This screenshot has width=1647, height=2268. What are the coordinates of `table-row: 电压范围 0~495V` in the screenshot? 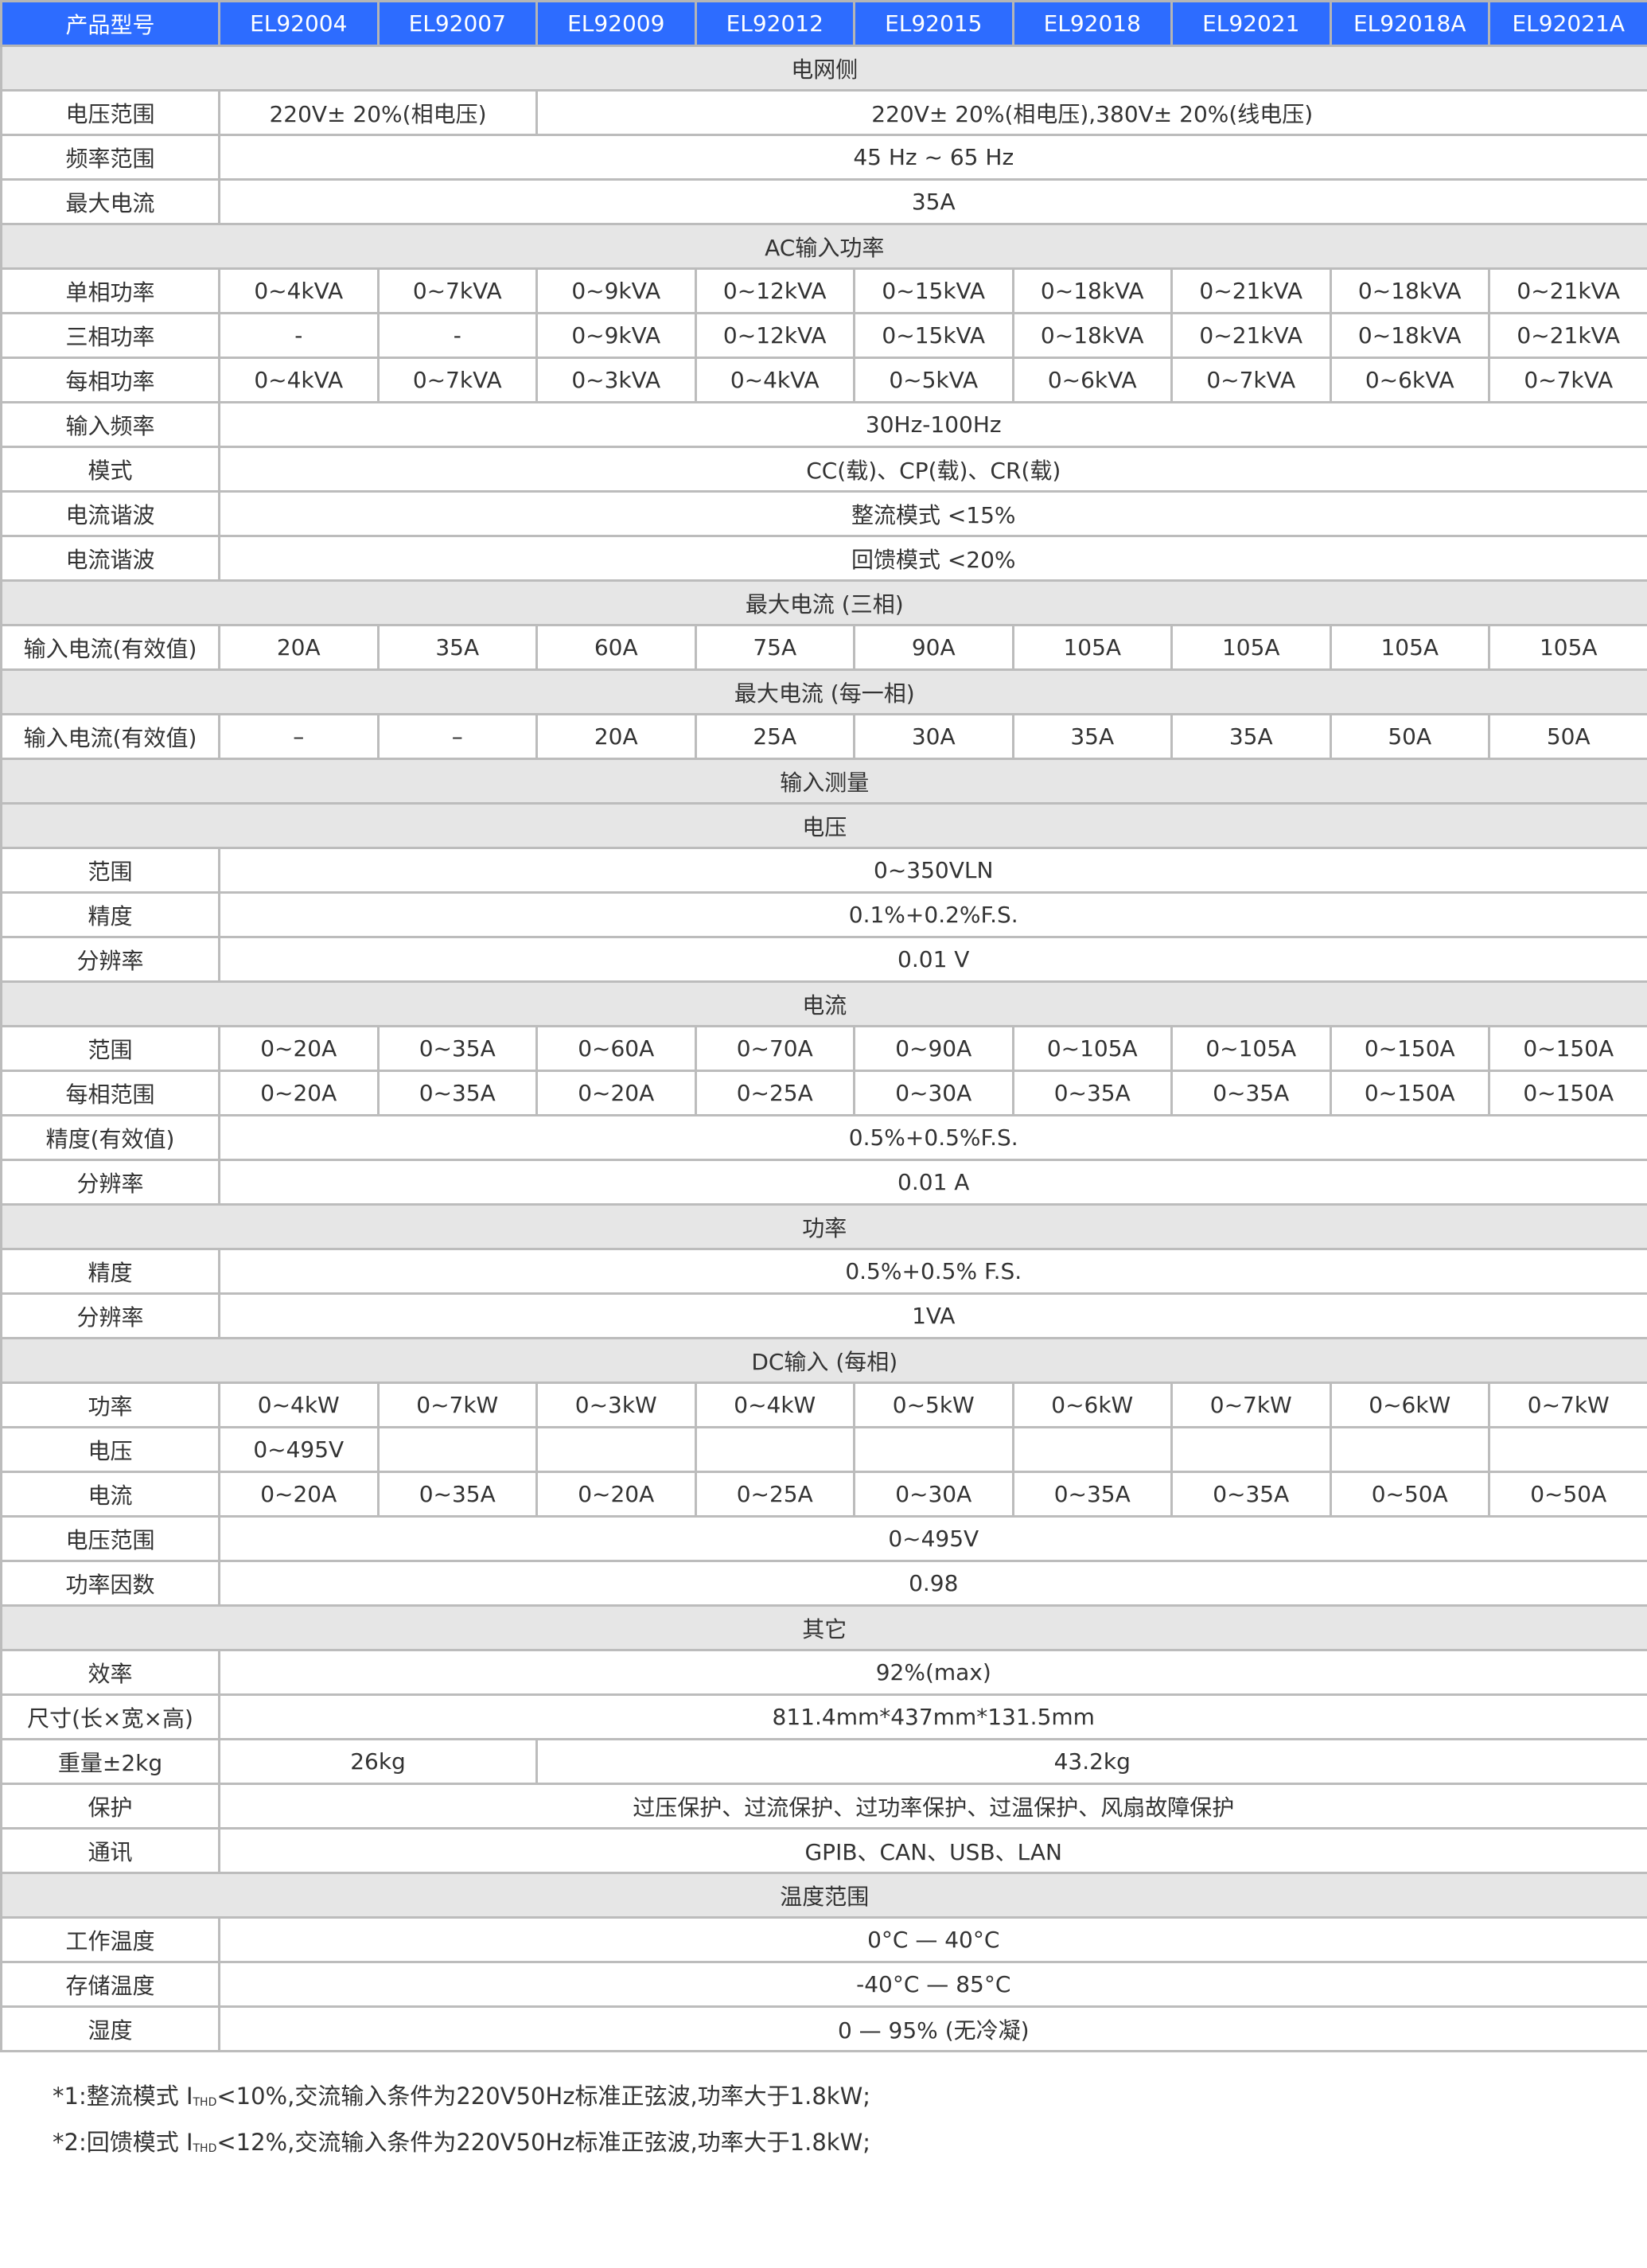 It's located at (823, 1538).